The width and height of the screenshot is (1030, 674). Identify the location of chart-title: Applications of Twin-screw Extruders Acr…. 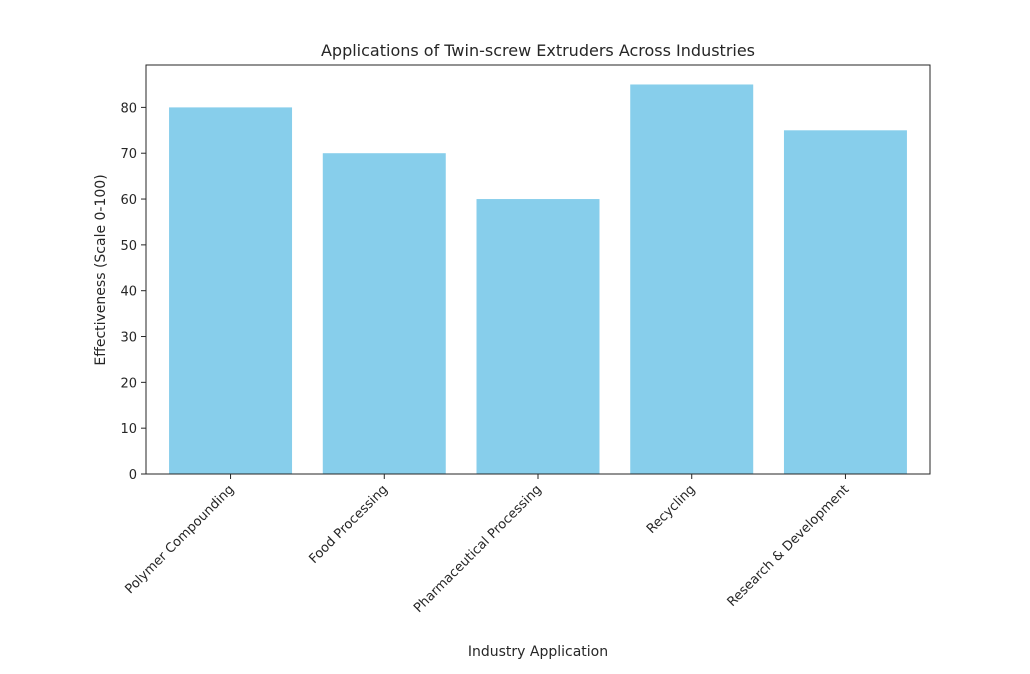
(538, 50).